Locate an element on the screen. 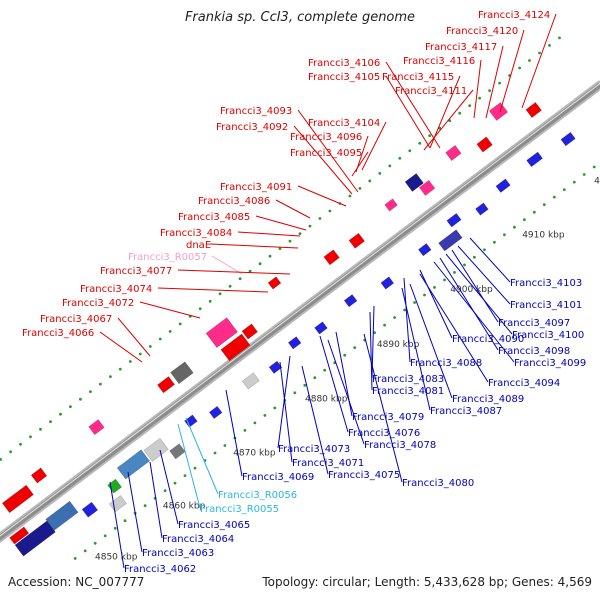 This screenshot has width=600, height=600. gene-label-francci3-4092: Francci3_4092 is located at coordinates (252, 127).